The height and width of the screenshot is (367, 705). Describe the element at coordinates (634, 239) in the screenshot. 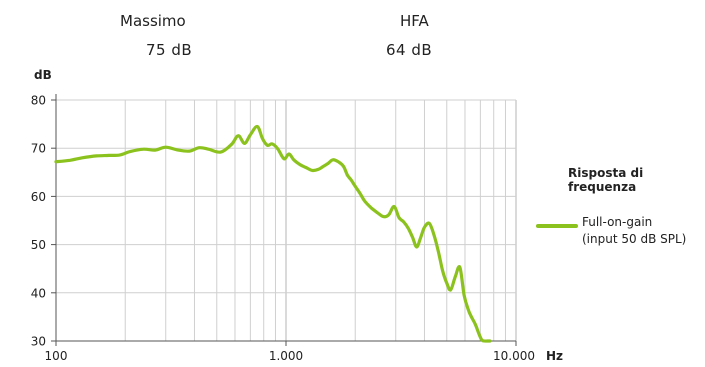

I see `legend-label-line2: (input 50 dB SPL)` at that location.